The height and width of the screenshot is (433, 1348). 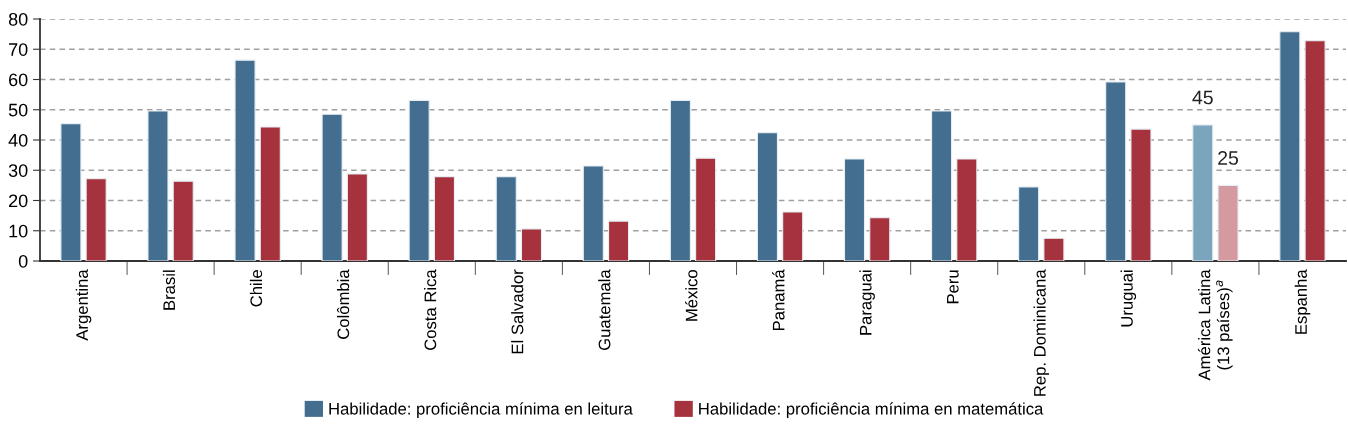 What do you see at coordinates (430, 309) in the screenshot?
I see `x-tick-label: Costa Rica` at bounding box center [430, 309].